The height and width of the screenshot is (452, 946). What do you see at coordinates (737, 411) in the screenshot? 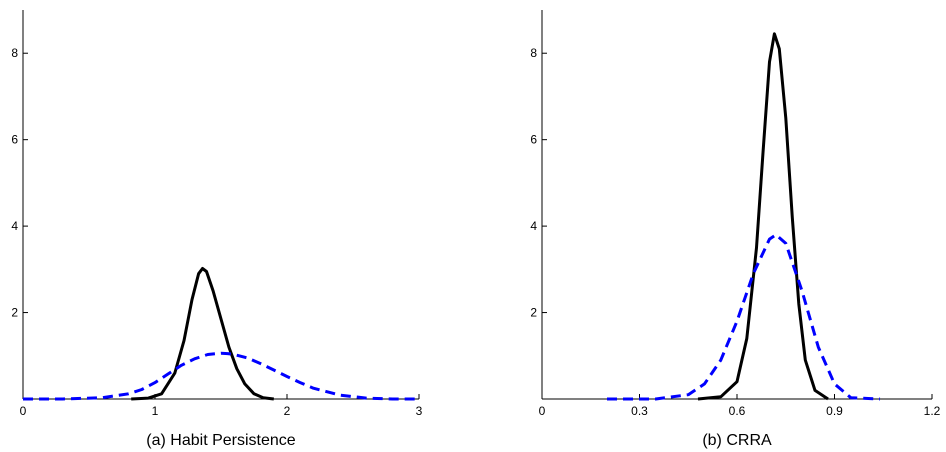
I see `x-tick-label: 0.6` at bounding box center [737, 411].